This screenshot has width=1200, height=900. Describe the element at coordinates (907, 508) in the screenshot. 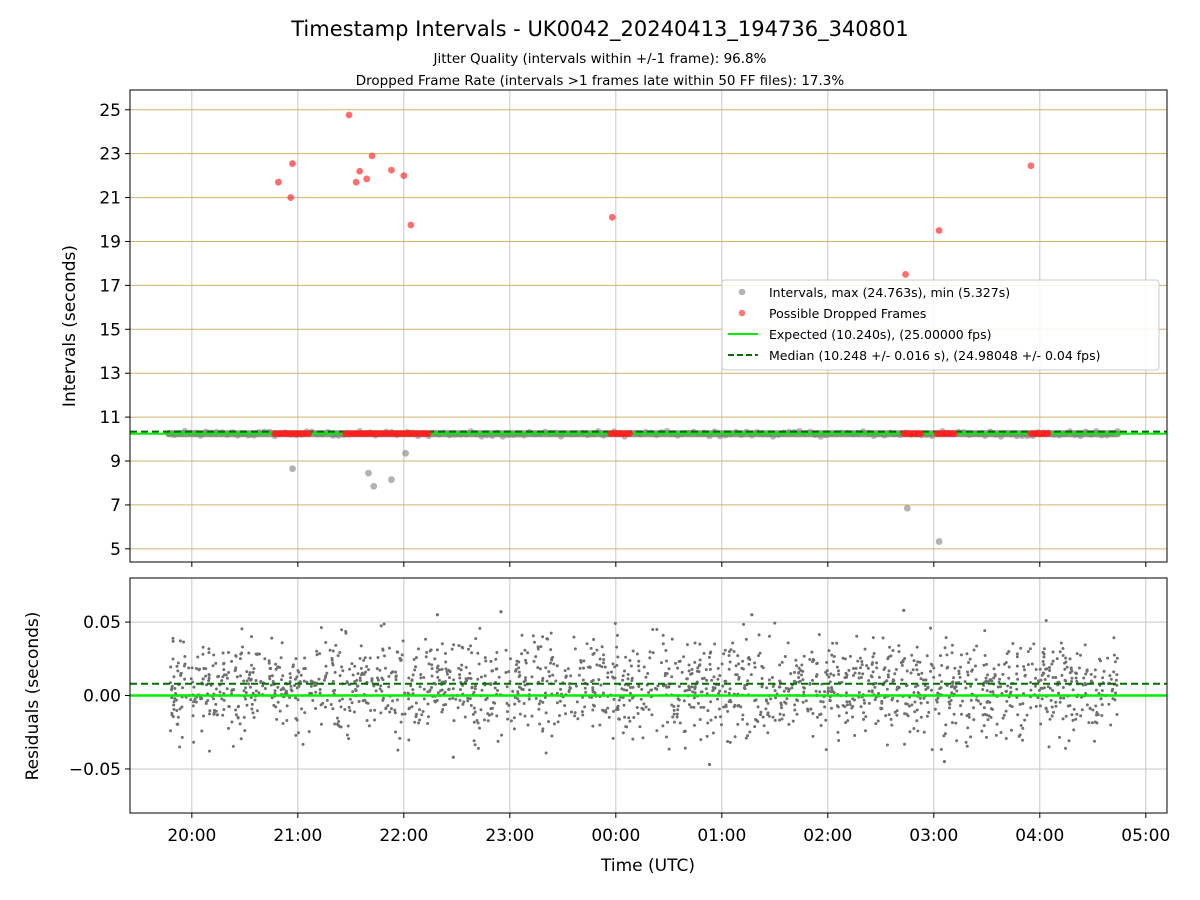

I see `interval-outlier-point` at that location.